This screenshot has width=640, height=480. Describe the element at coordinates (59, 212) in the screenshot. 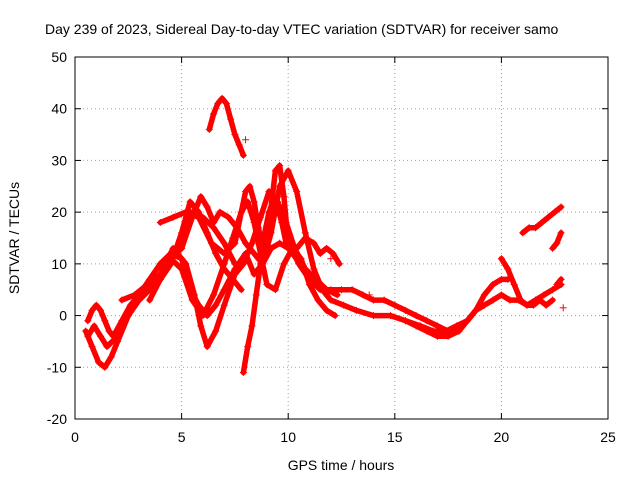

I see `y-tick-label: 20` at that location.